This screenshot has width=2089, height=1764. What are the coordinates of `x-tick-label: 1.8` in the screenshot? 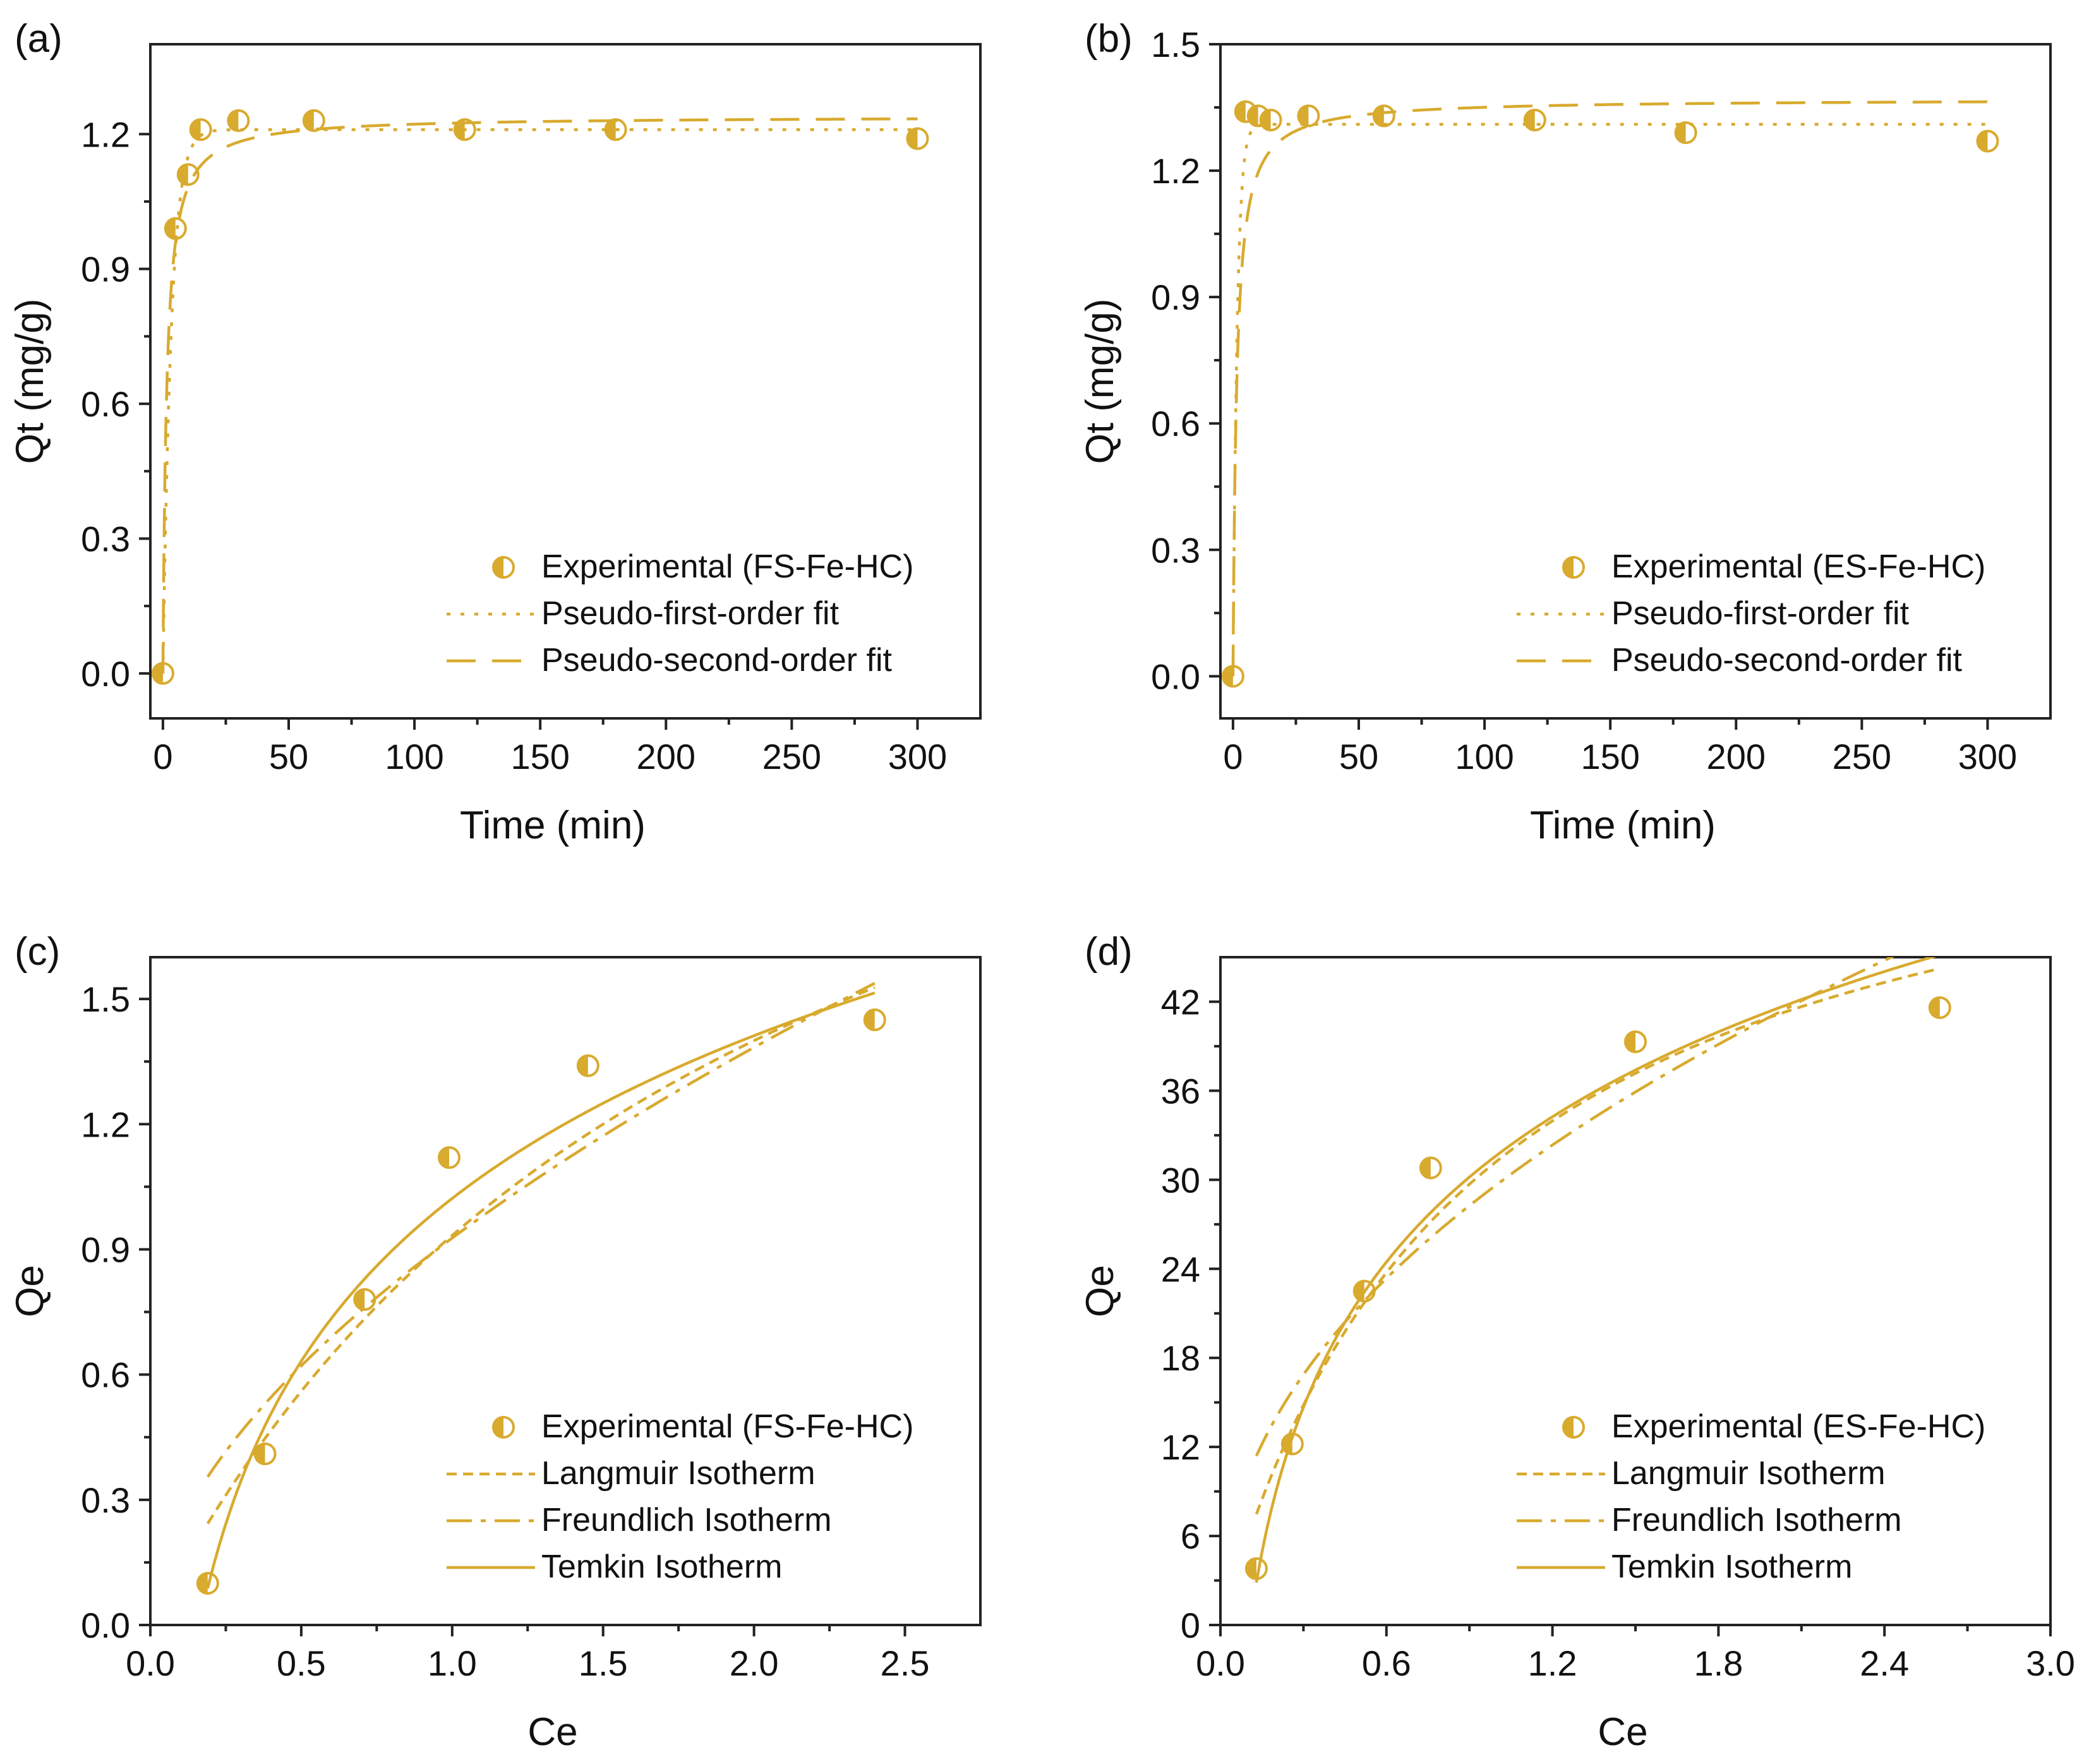 It's located at (1719, 1663).